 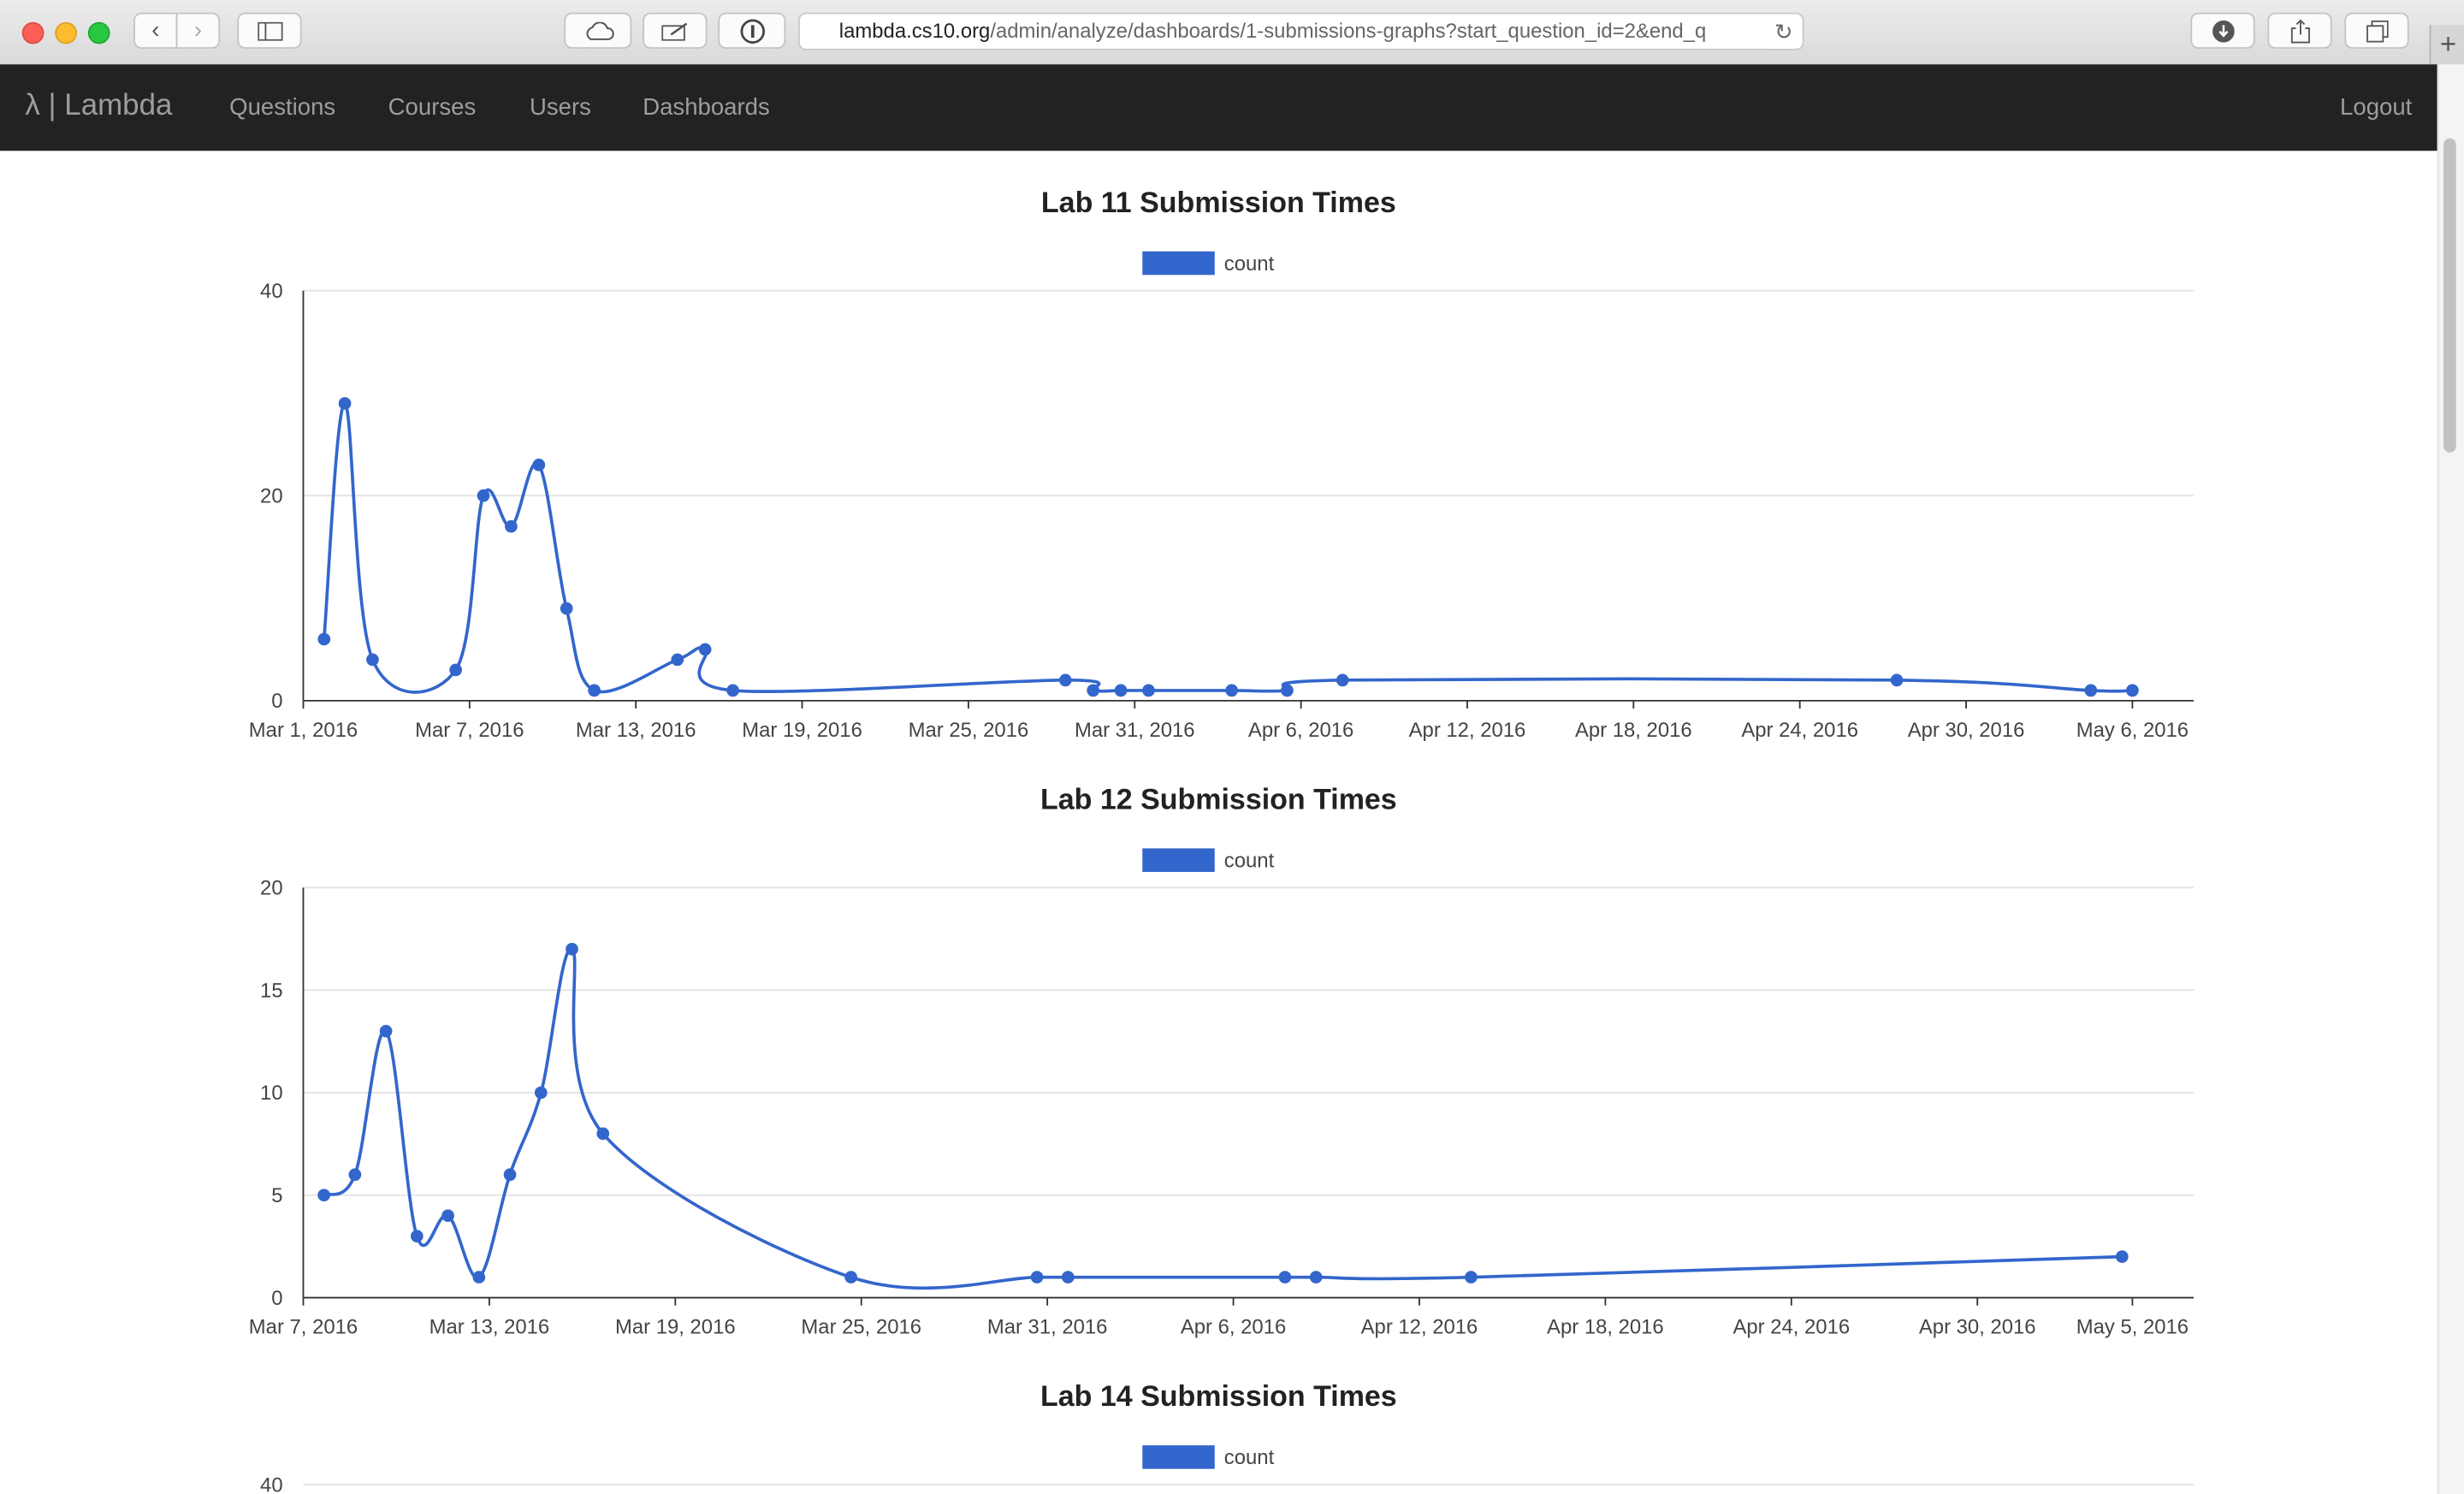 What do you see at coordinates (2132, 1327) in the screenshot?
I see `x-tick-label: May 5, 2016` at bounding box center [2132, 1327].